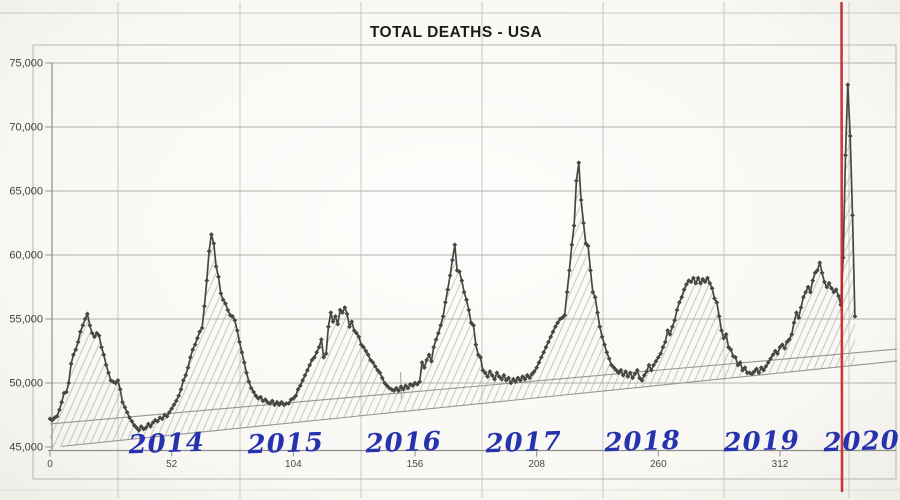 Image resolution: width=900 pixels, height=500 pixels. What do you see at coordinates (50, 464) in the screenshot?
I see `x-tick-label: 0` at bounding box center [50, 464].